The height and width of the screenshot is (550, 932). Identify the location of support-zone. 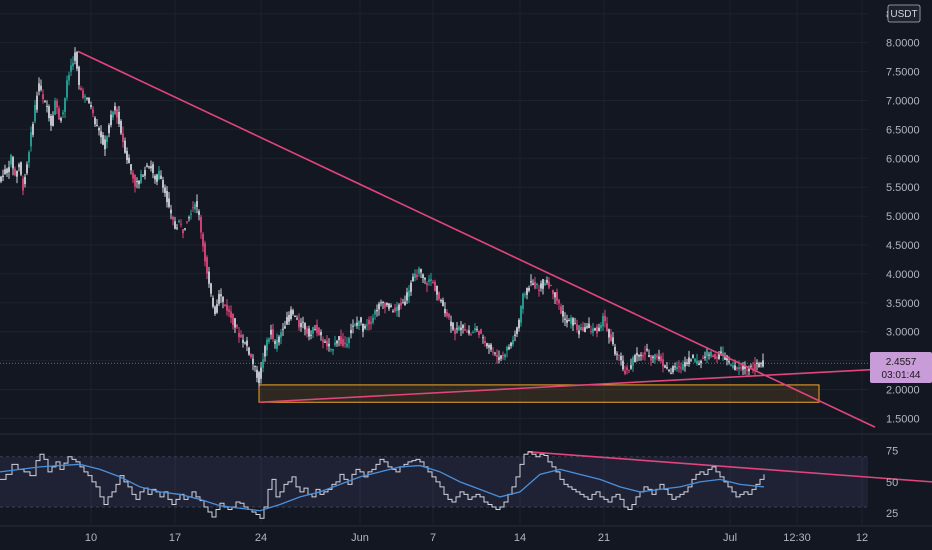
(539, 393).